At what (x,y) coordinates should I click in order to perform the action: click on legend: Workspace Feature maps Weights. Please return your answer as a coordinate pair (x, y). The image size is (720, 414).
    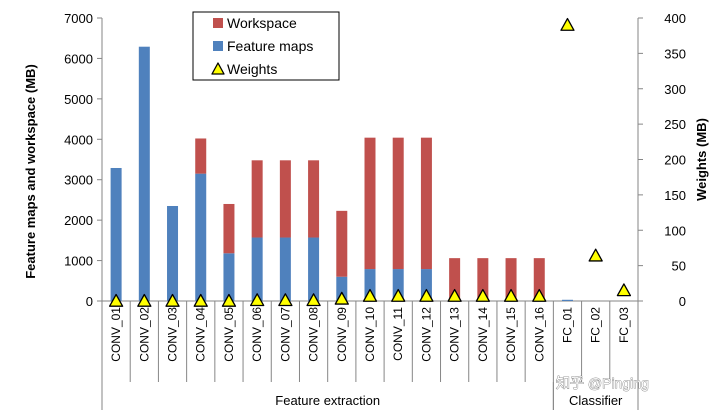
    Looking at the image, I should click on (266, 46).